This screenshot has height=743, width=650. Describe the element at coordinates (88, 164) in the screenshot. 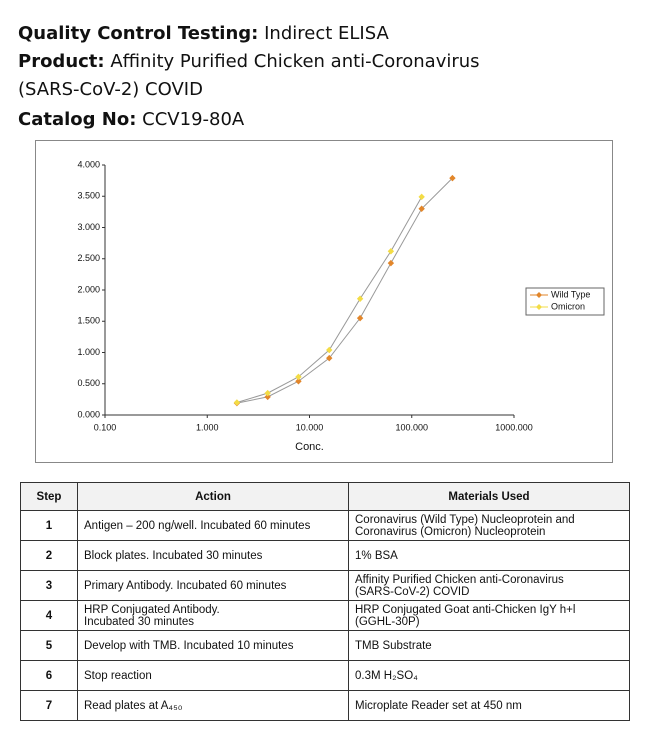

I see `y-tick-label: 4.000` at that location.